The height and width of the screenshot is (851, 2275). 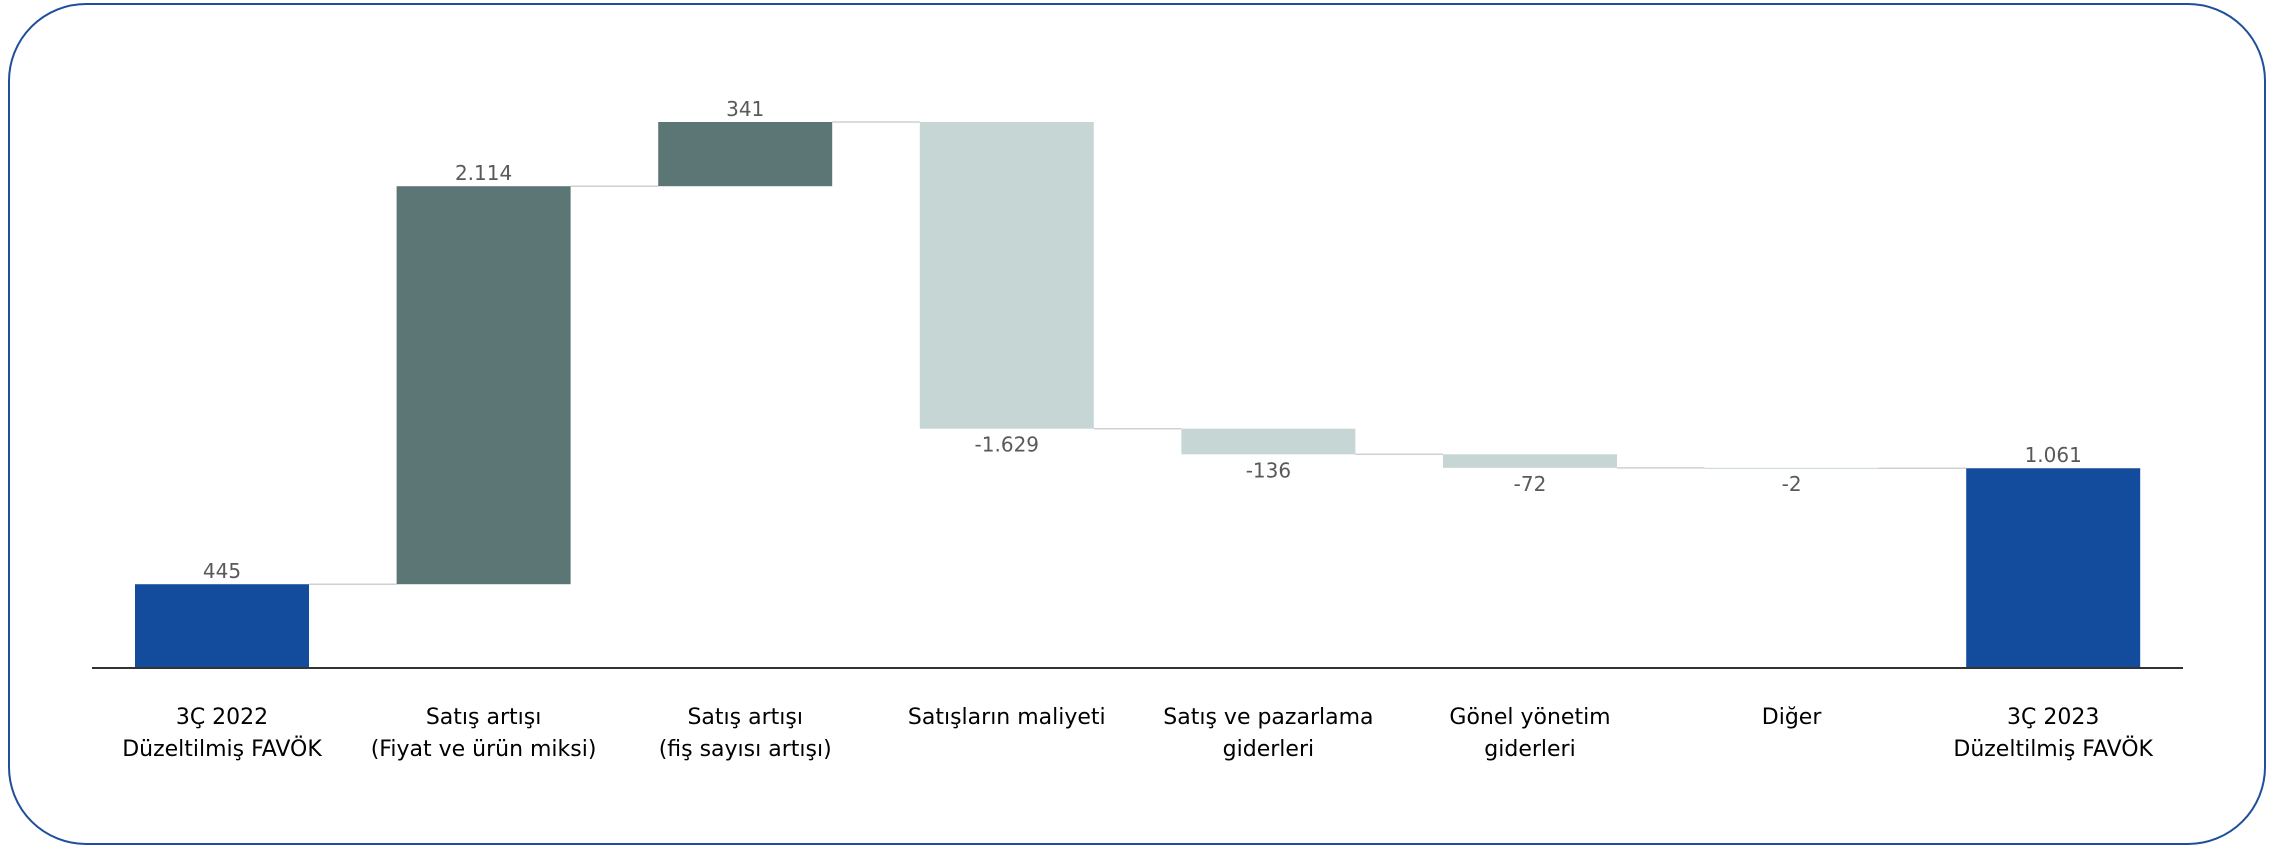 What do you see at coordinates (484, 749) in the screenshot?
I see `category-label-2-line-2: (Fiyat ve ürün miksi)` at bounding box center [484, 749].